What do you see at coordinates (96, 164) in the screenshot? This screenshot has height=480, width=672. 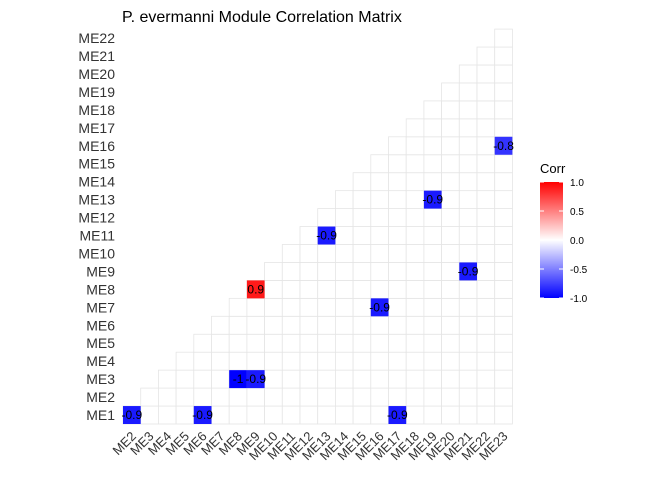 I see `y-tick-label: ME15` at bounding box center [96, 164].